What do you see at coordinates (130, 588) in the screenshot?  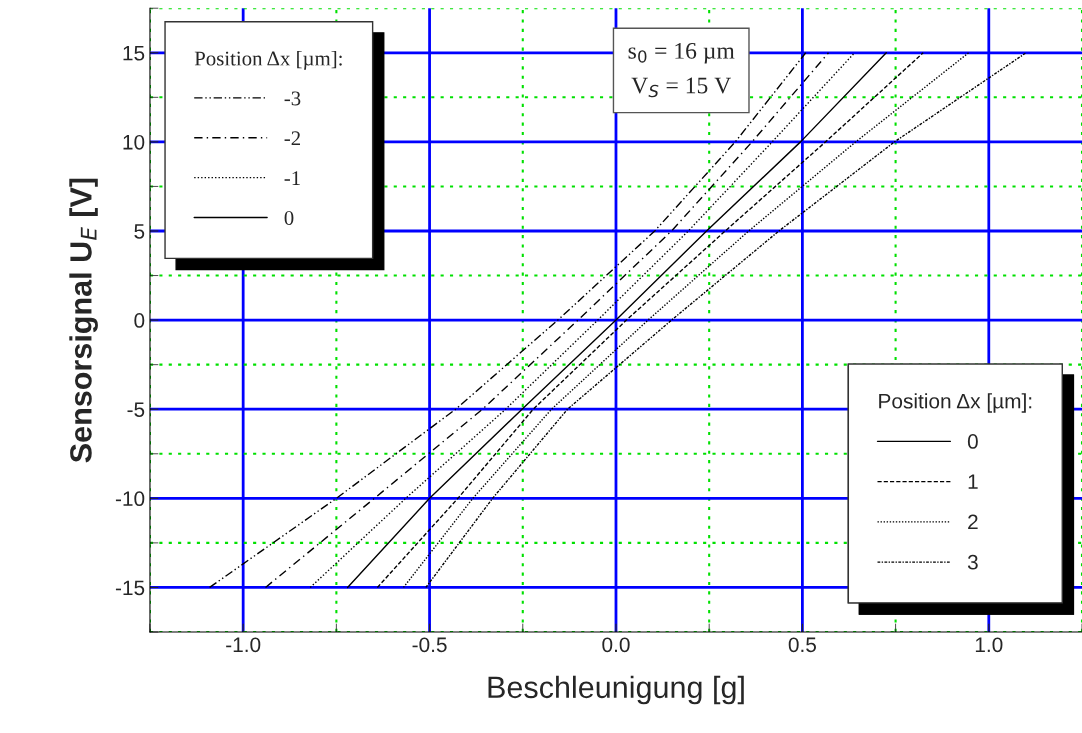 I see `y-tick-label: -15` at bounding box center [130, 588].